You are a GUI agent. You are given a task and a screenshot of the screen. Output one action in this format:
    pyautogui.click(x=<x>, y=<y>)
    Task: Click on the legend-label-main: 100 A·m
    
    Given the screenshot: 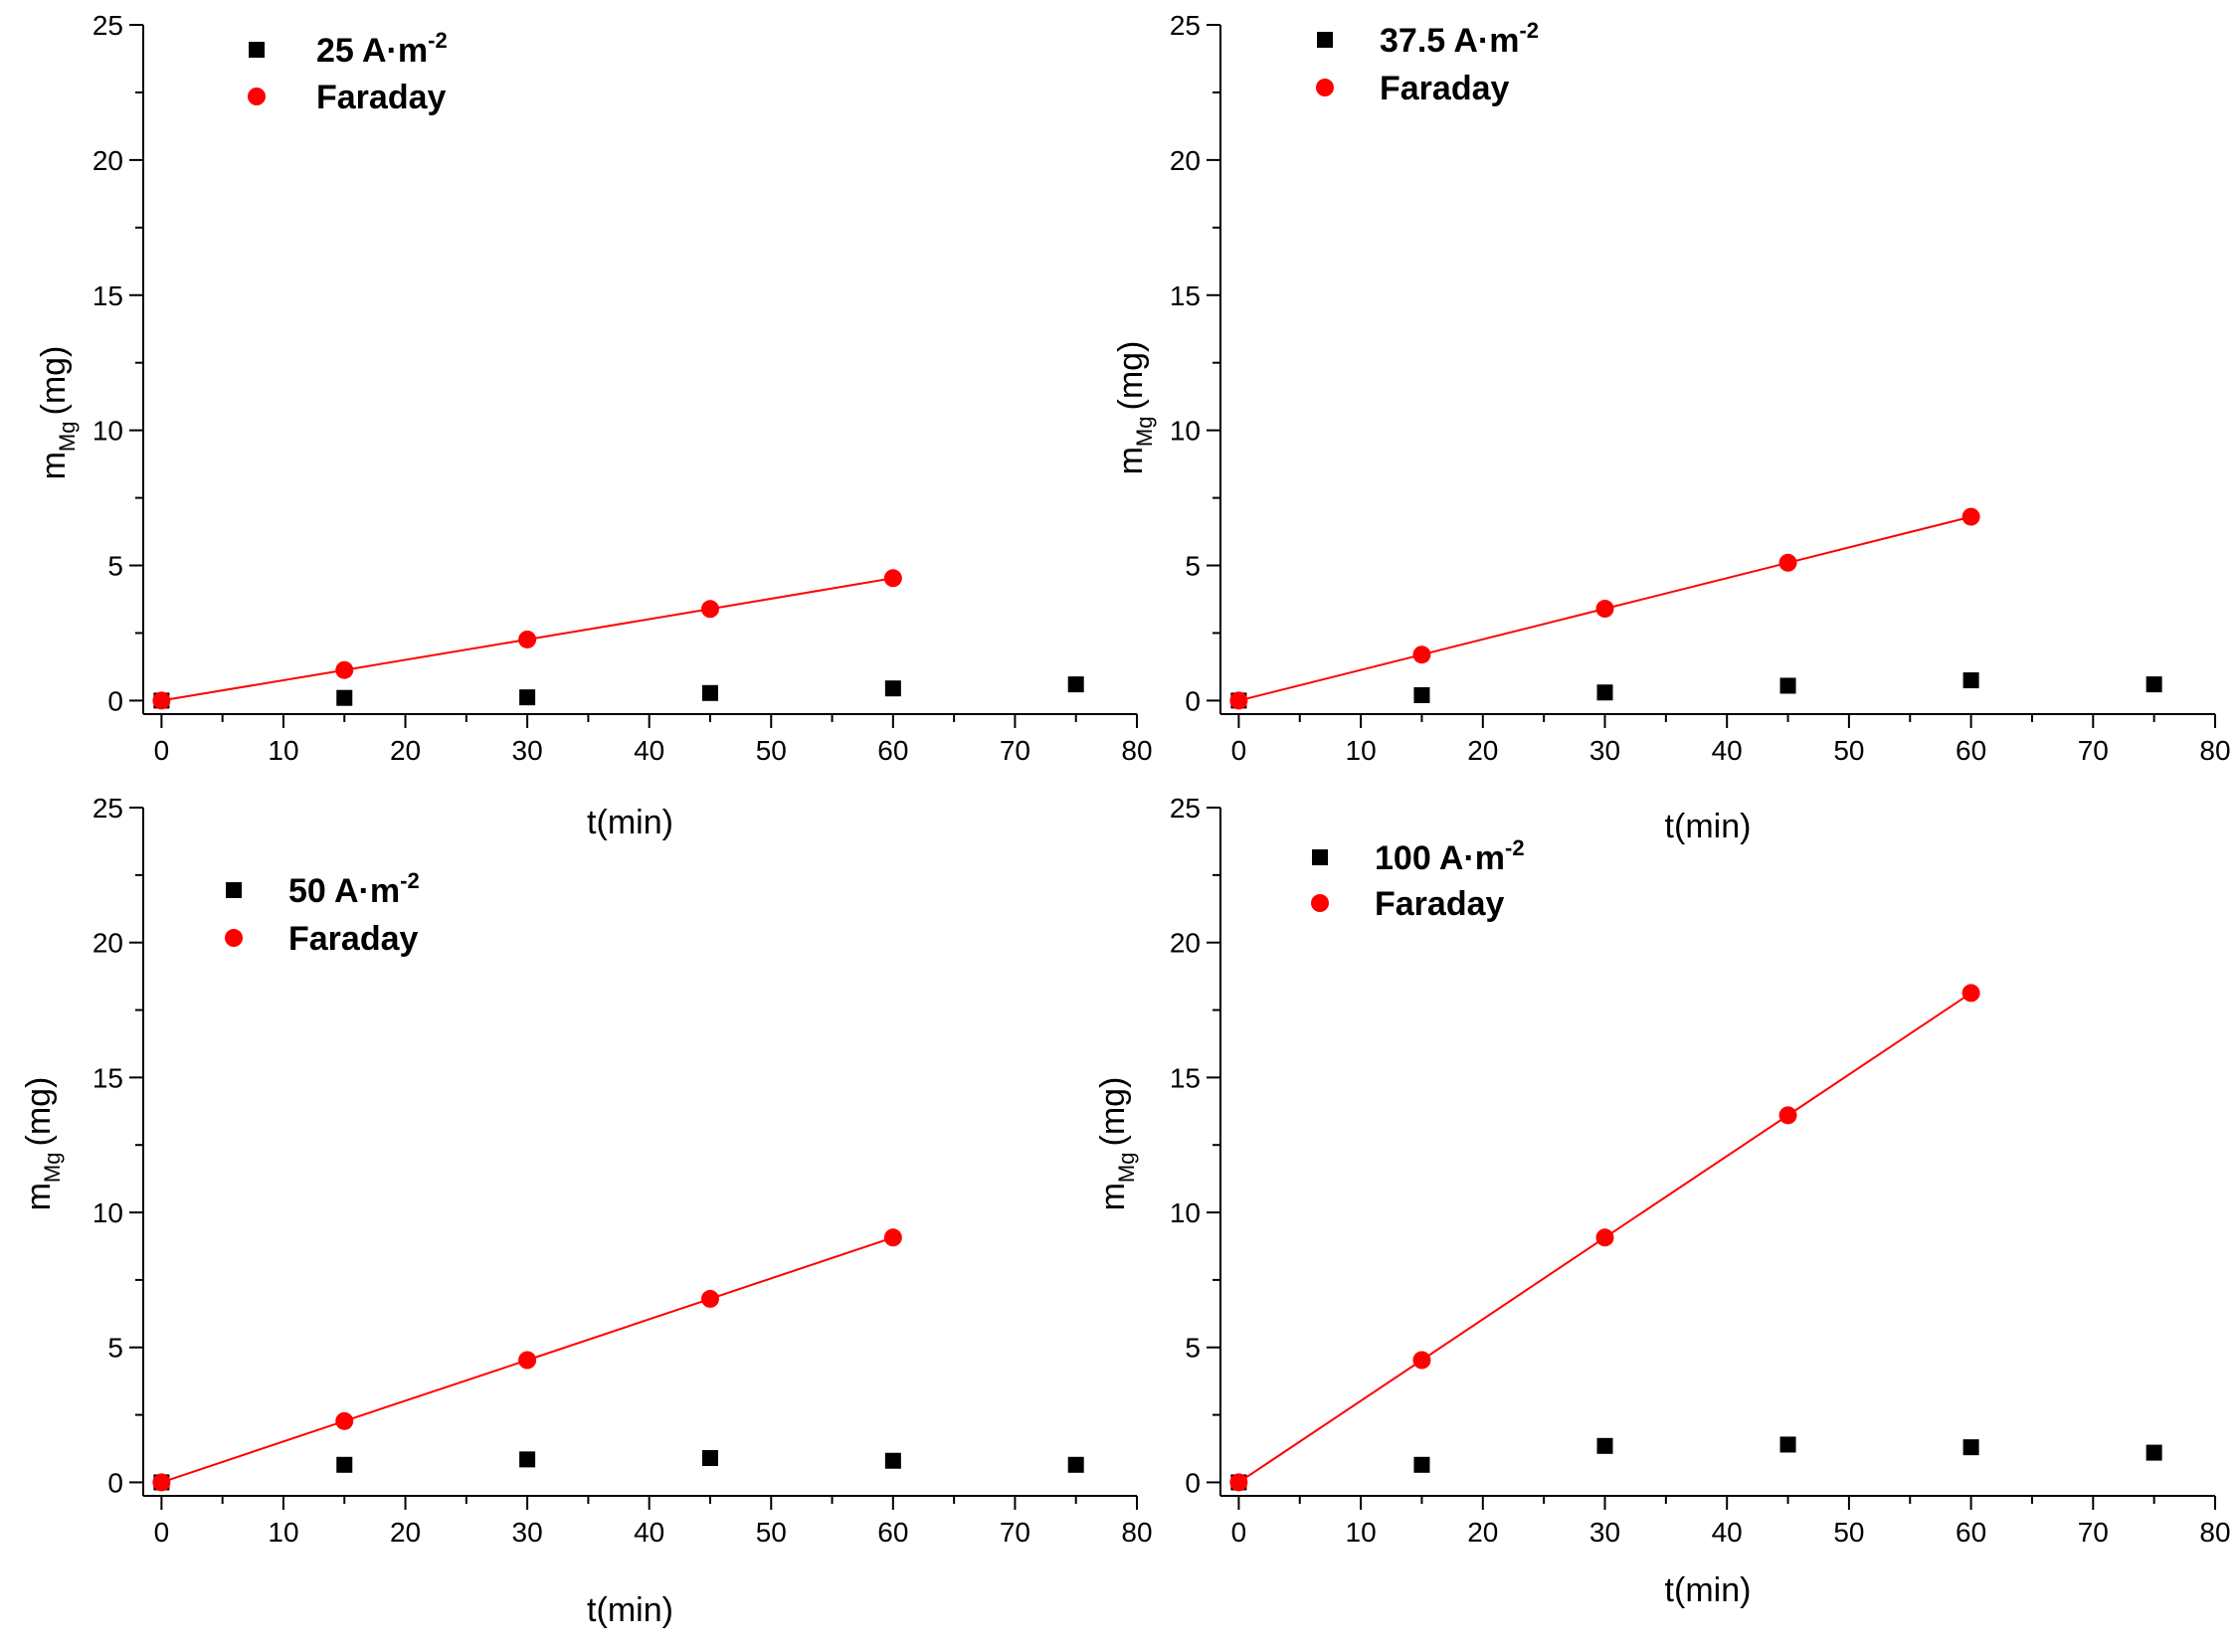 What is the action you would take?
    pyautogui.click(x=1440, y=858)
    